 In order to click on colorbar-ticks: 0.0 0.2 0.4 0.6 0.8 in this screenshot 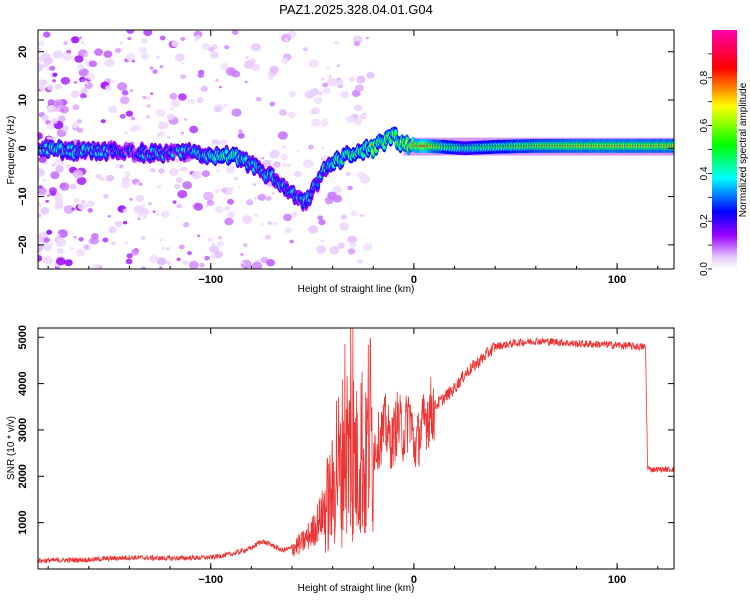, I will do `click(705, 164)`.